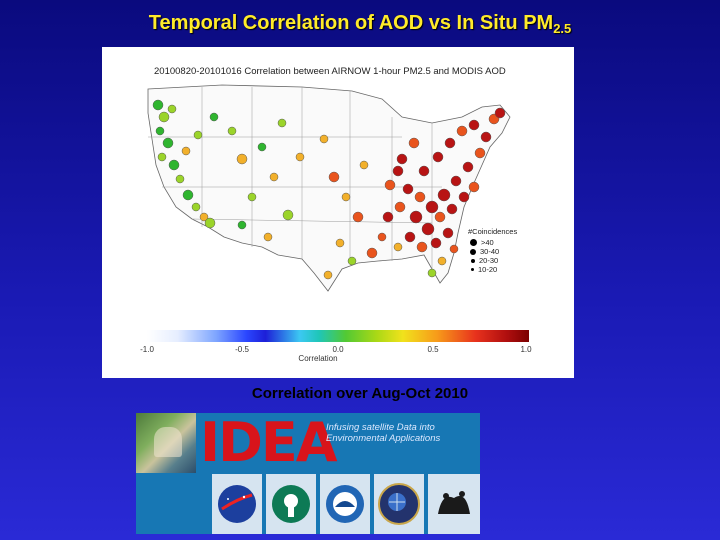 Image resolution: width=720 pixels, height=540 pixels. I want to click on noaa-bird-icon, so click(345, 504).